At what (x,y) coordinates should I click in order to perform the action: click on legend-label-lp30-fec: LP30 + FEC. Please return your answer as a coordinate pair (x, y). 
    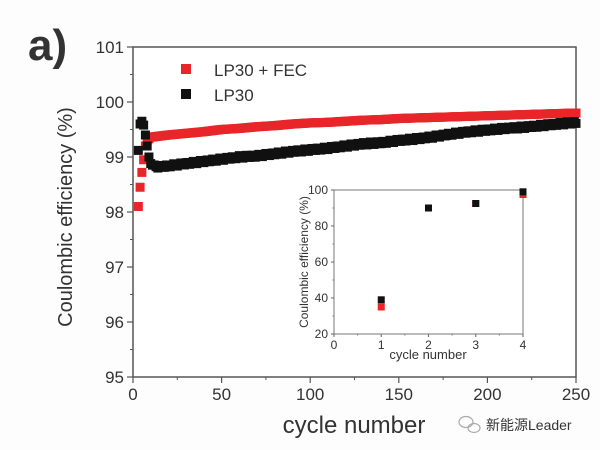
    Looking at the image, I should click on (260, 70).